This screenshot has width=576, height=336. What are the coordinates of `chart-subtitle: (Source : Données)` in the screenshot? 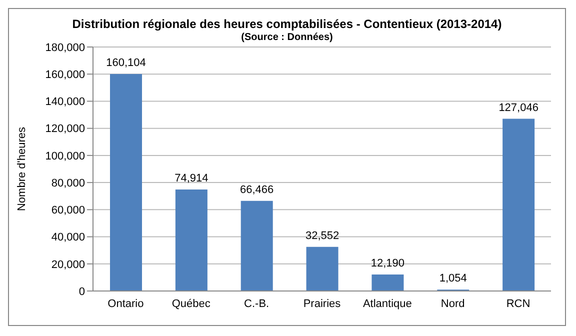 It's located at (287, 37).